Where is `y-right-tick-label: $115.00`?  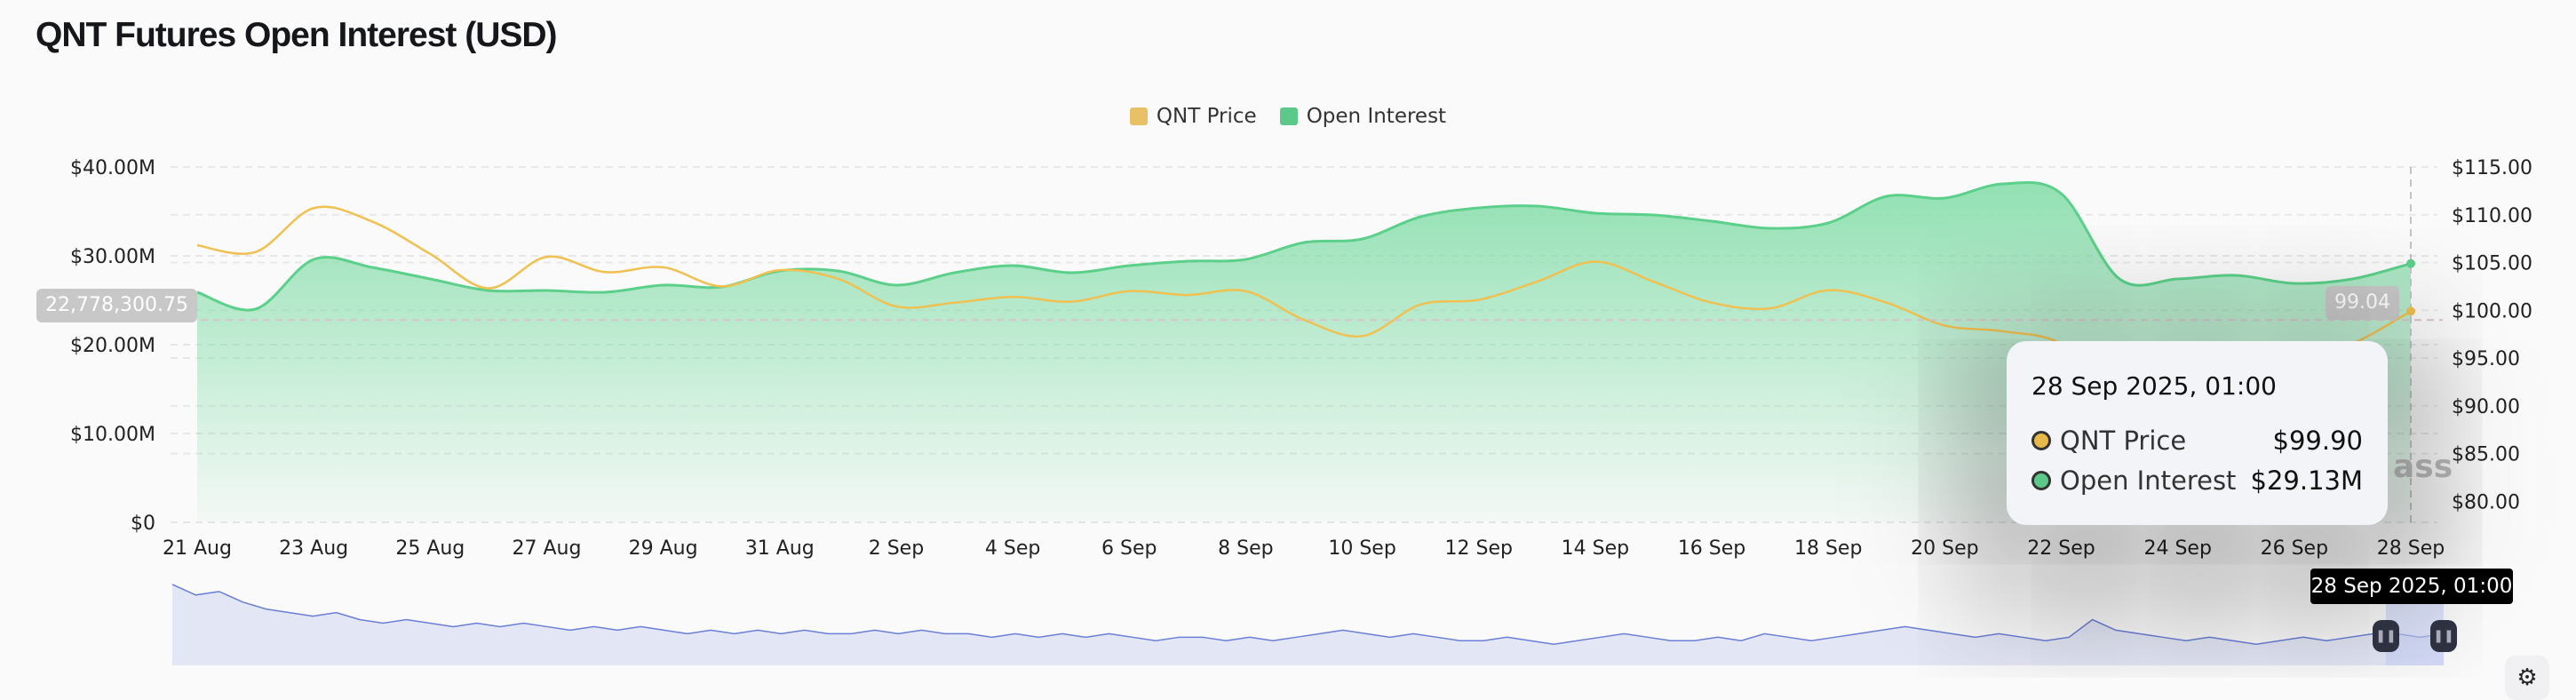 y-right-tick-label: $115.00 is located at coordinates (2492, 168).